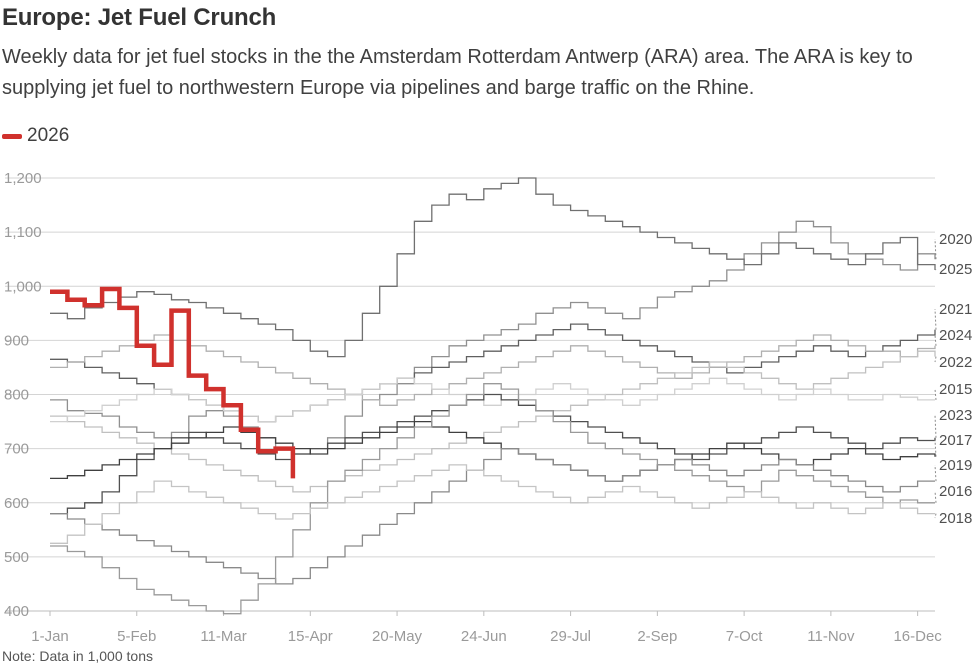 The image size is (979, 669). What do you see at coordinates (955, 269) in the screenshot?
I see `end-label-2025: 2025` at bounding box center [955, 269].